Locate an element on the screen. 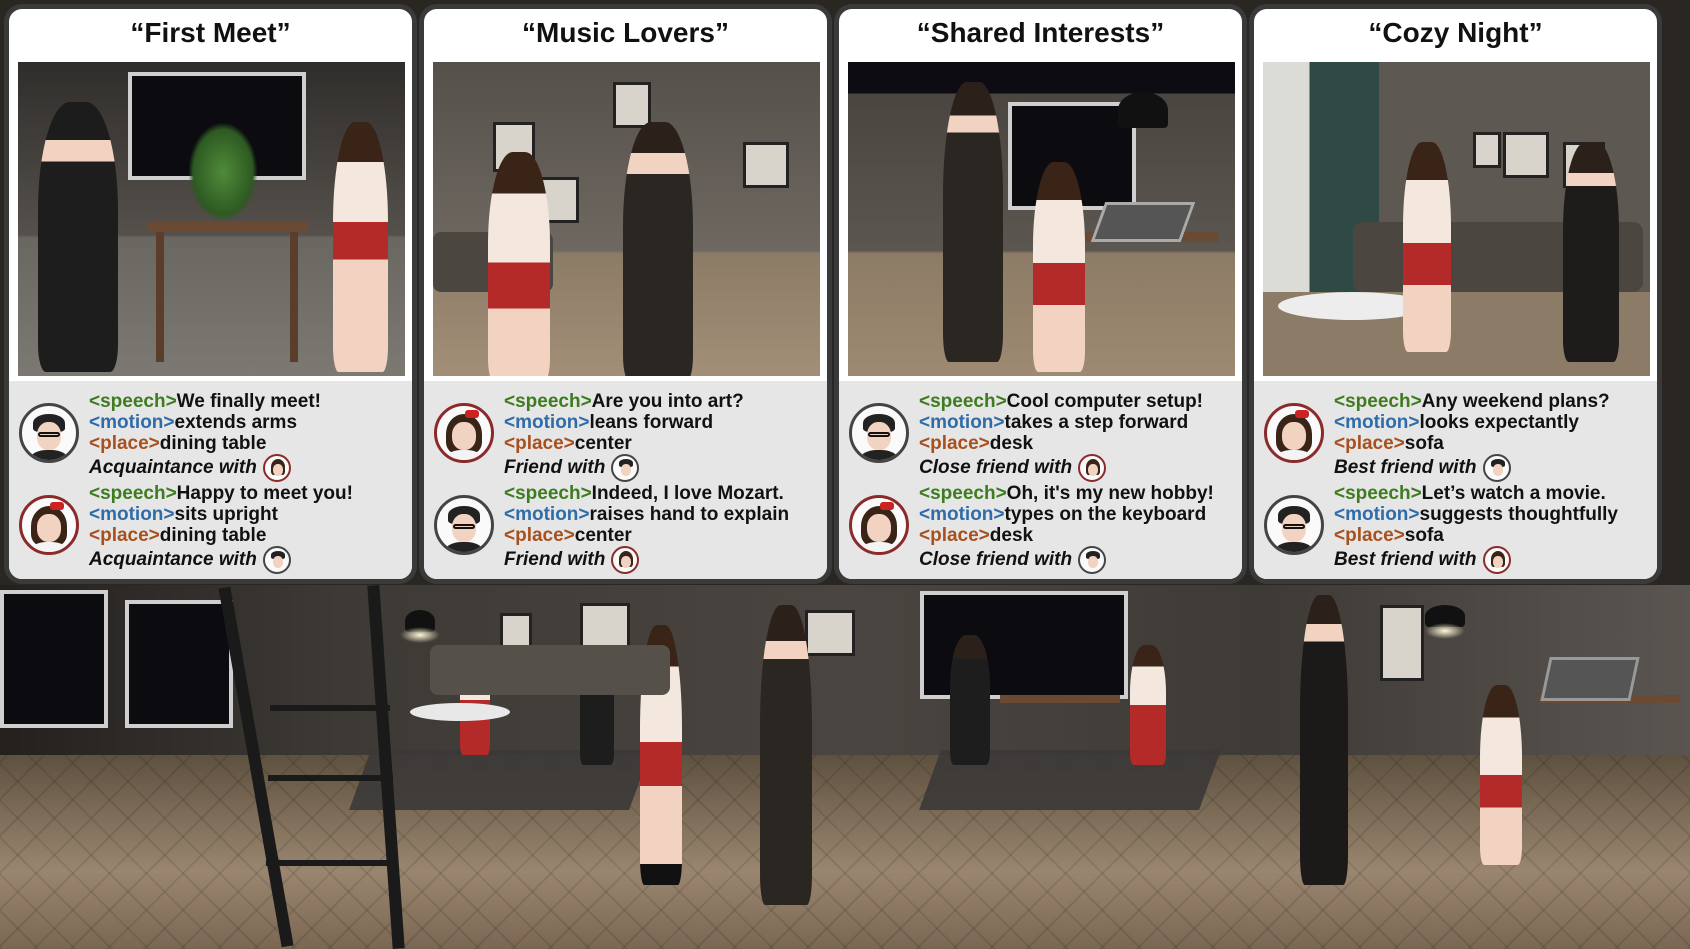 The height and width of the screenshot is (949, 1690). panel-title: “First Meet” is located at coordinates (210, 32).